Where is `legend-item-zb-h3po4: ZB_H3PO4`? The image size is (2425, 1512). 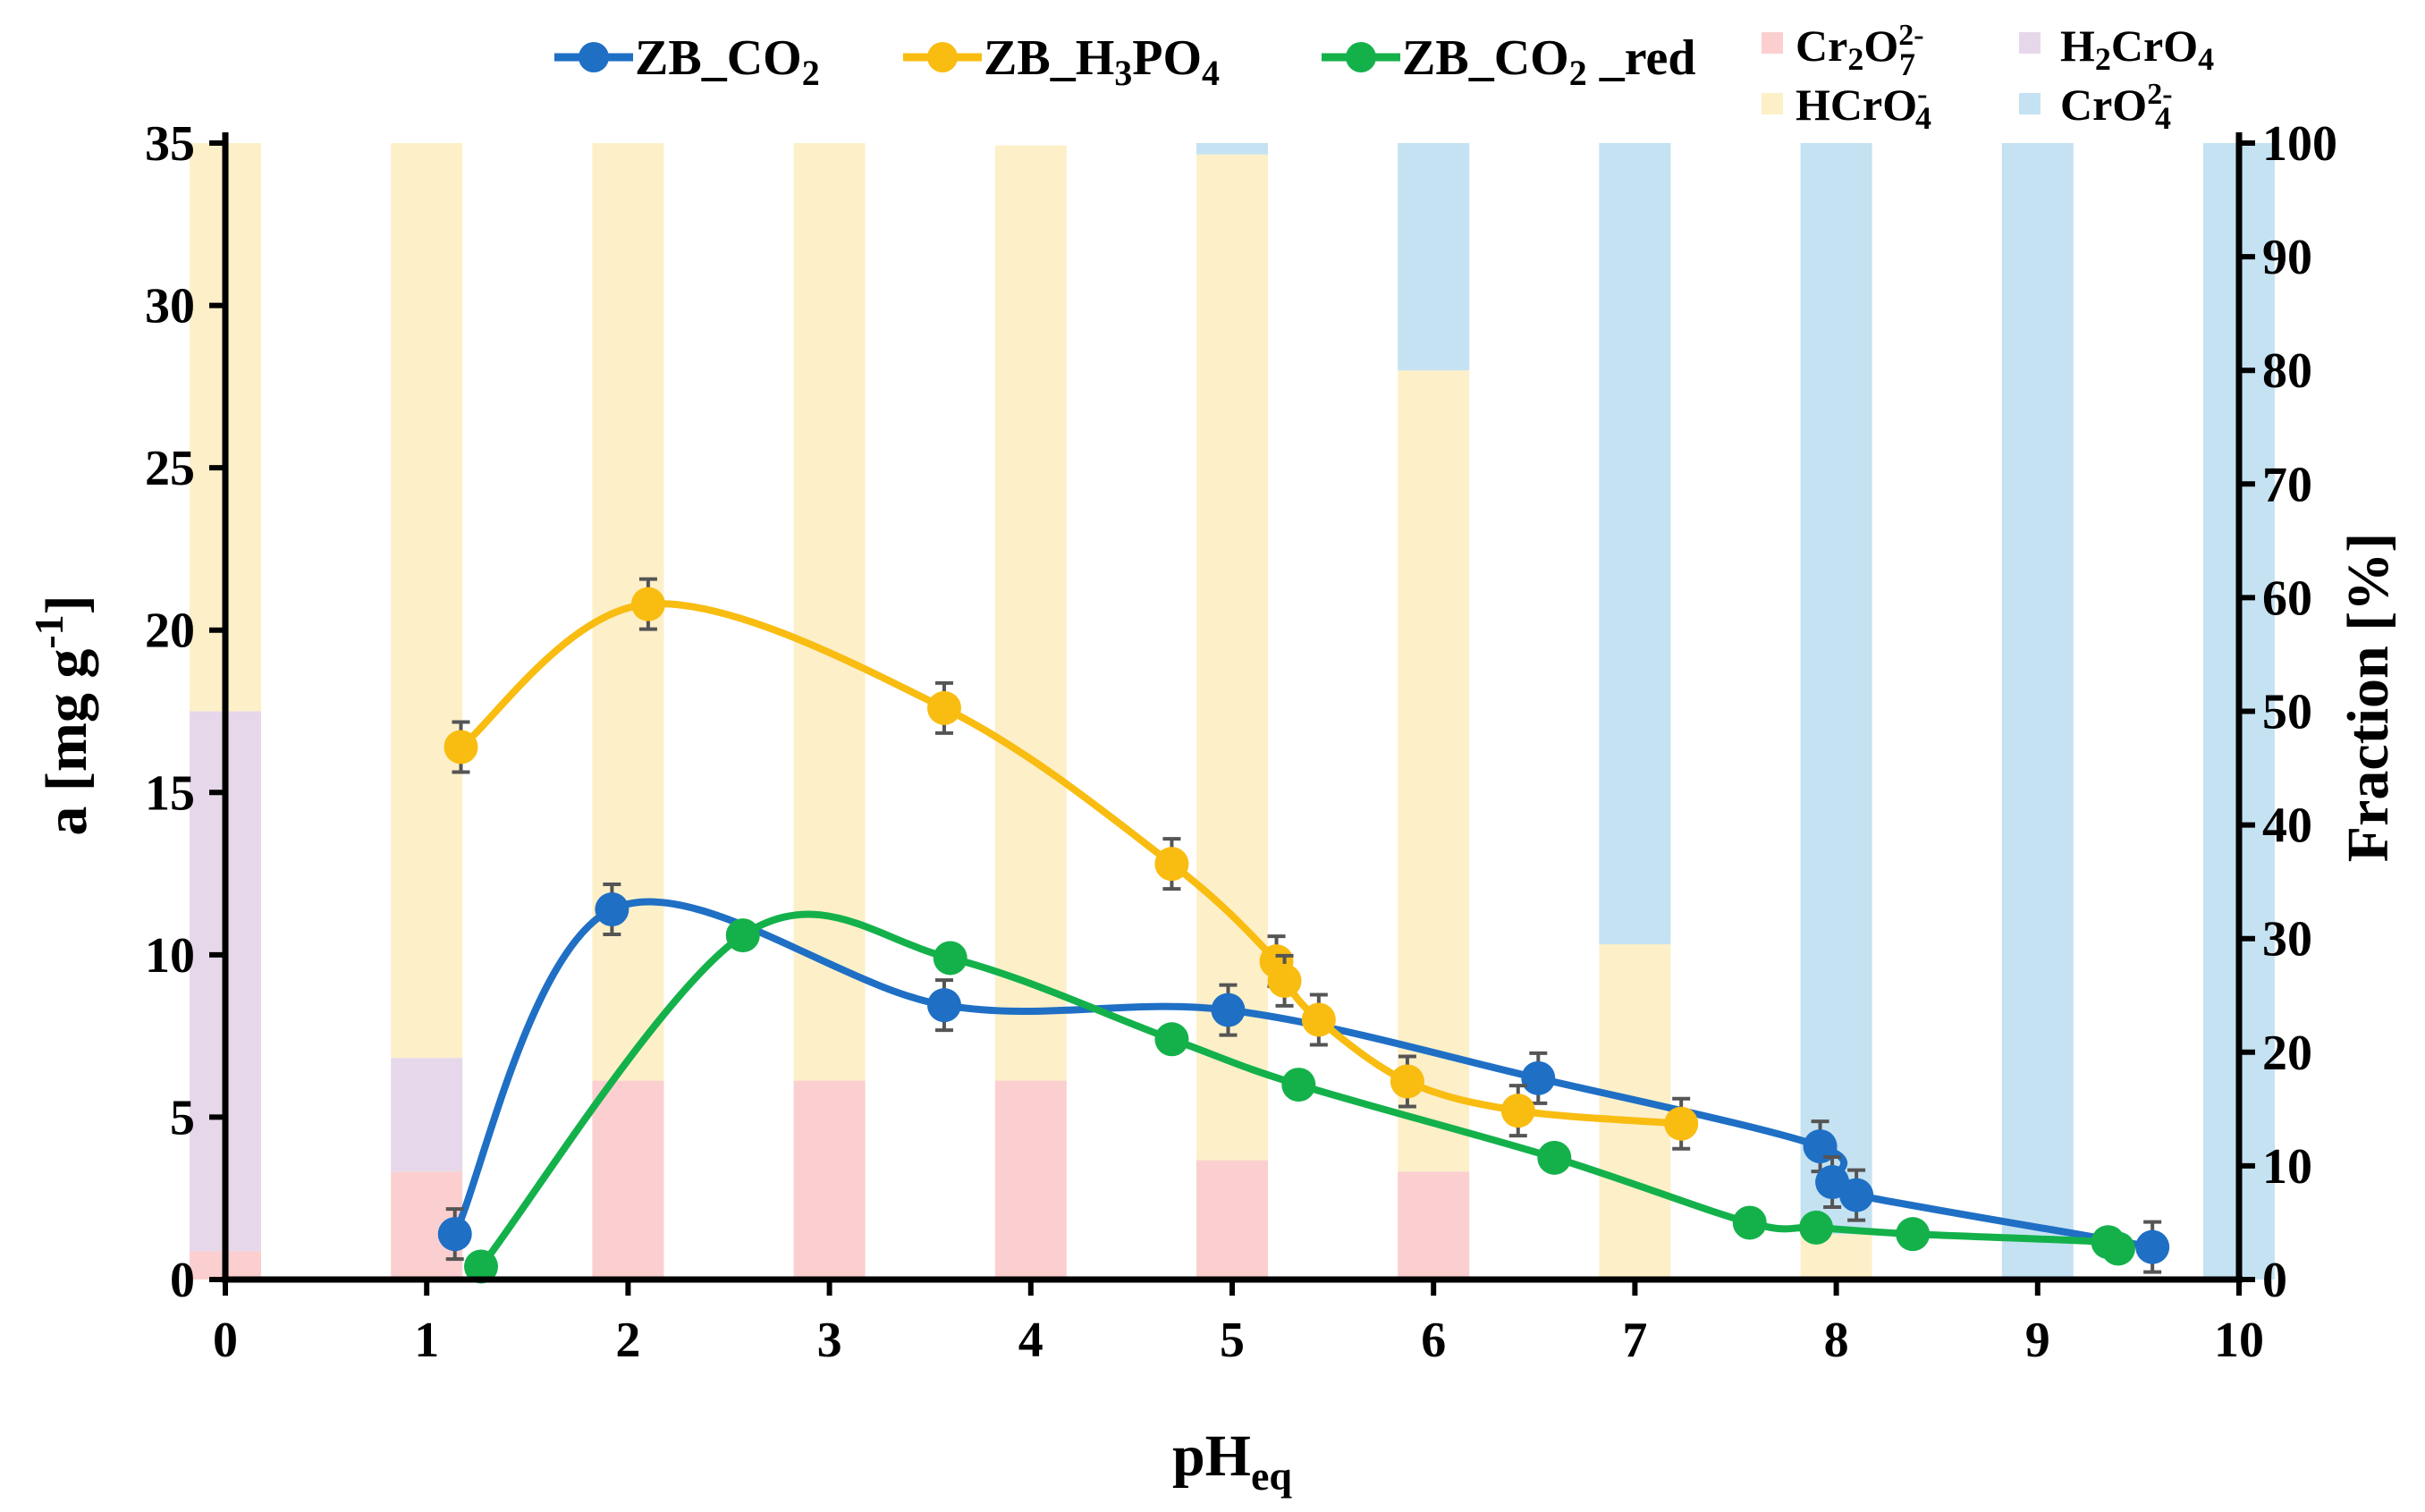
legend-item-zb-h3po4: ZB_H3PO4 is located at coordinates (1061, 62).